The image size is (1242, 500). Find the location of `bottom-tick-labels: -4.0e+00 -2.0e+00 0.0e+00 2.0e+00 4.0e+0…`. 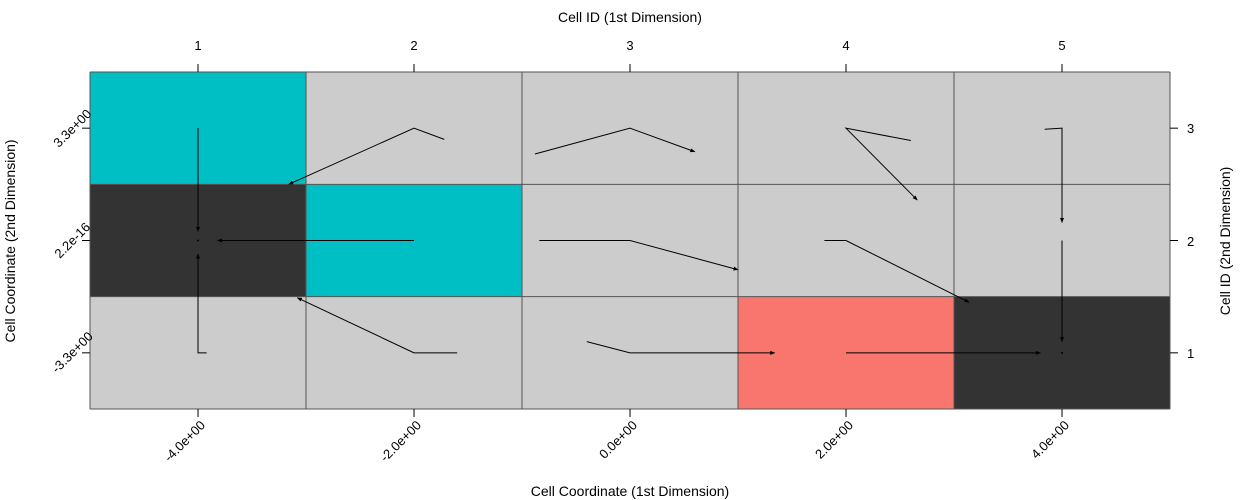

bottom-tick-labels: -4.0e+00 -2.0e+00 0.0e+00 2.0e+00 4.0e+0… is located at coordinates (616, 441).